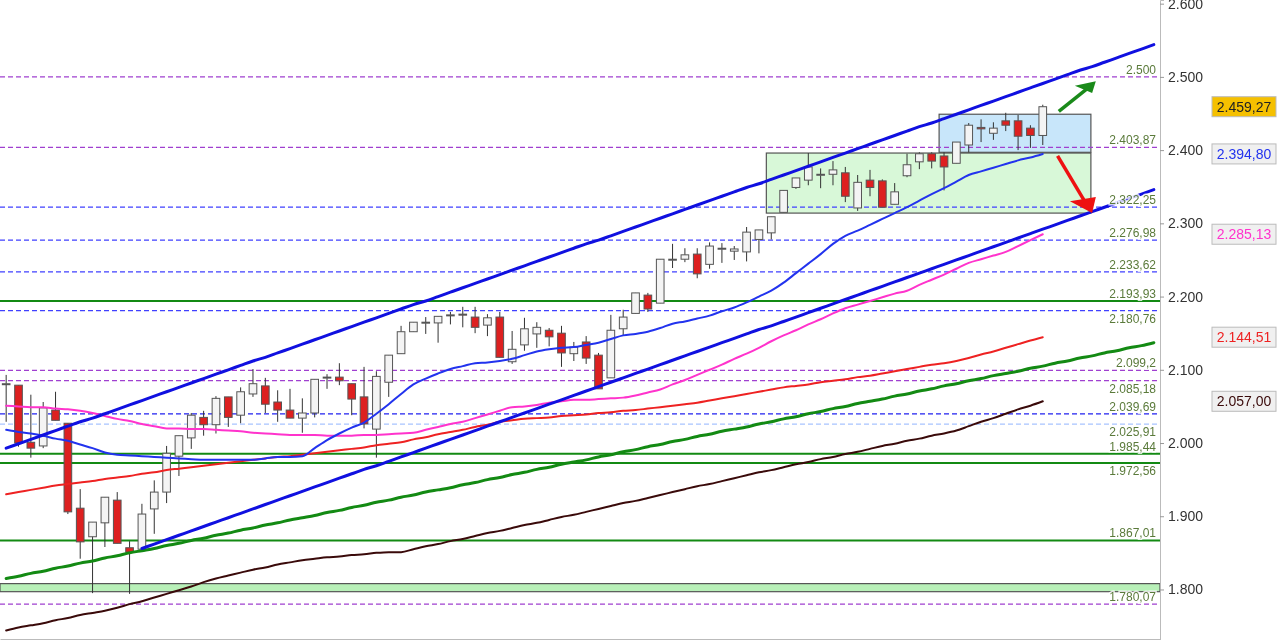 This screenshot has height=640, width=1280. Describe the element at coordinates (1186, 589) in the screenshot. I see `y-tick-label: 1.800` at that location.